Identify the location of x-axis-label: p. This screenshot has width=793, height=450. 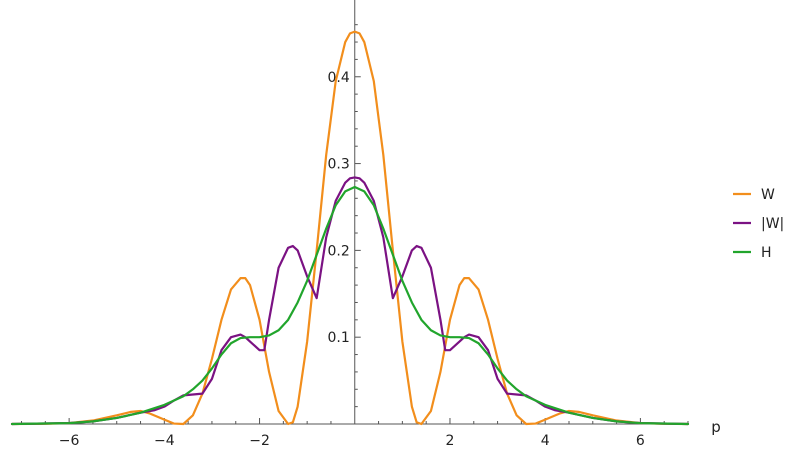
(716, 427).